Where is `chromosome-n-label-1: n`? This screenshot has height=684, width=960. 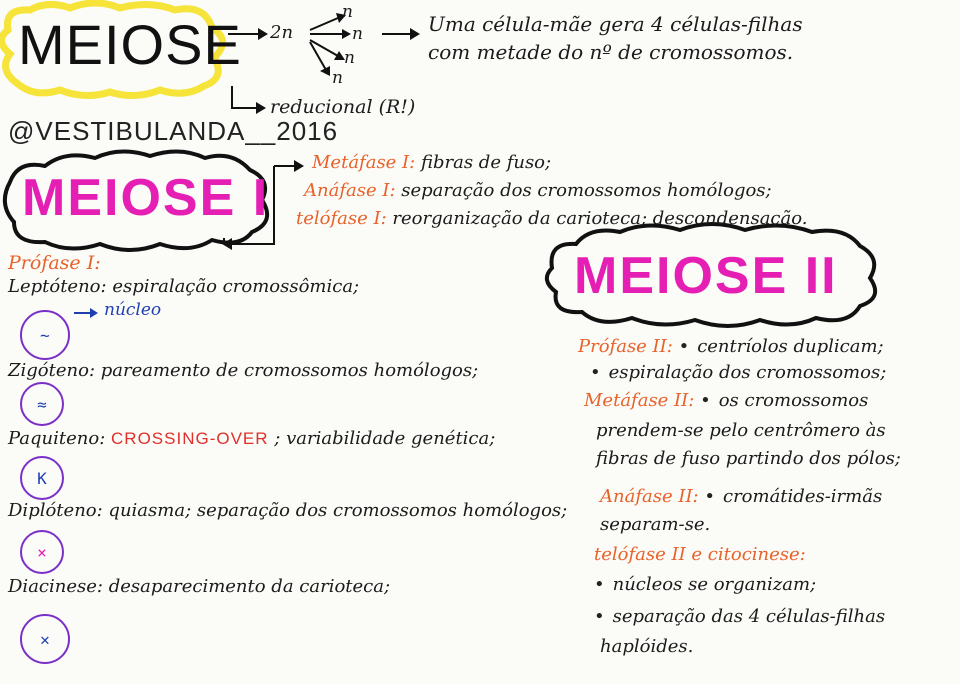
chromosome-n-label-1: n is located at coordinates (347, 12).